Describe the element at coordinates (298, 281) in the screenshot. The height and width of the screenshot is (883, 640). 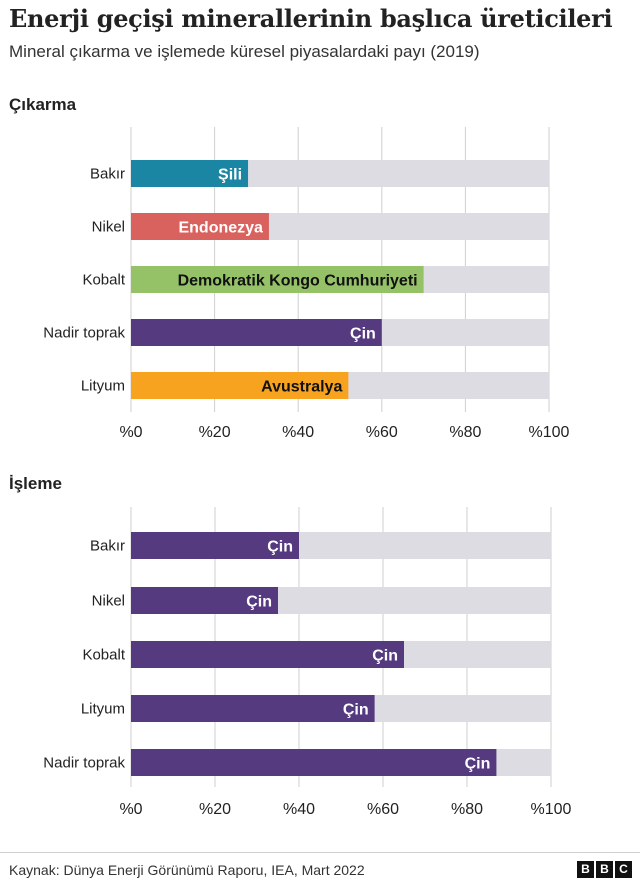
I see `bar-value-label: Demokratik Kongo Cumhuriyeti` at that location.